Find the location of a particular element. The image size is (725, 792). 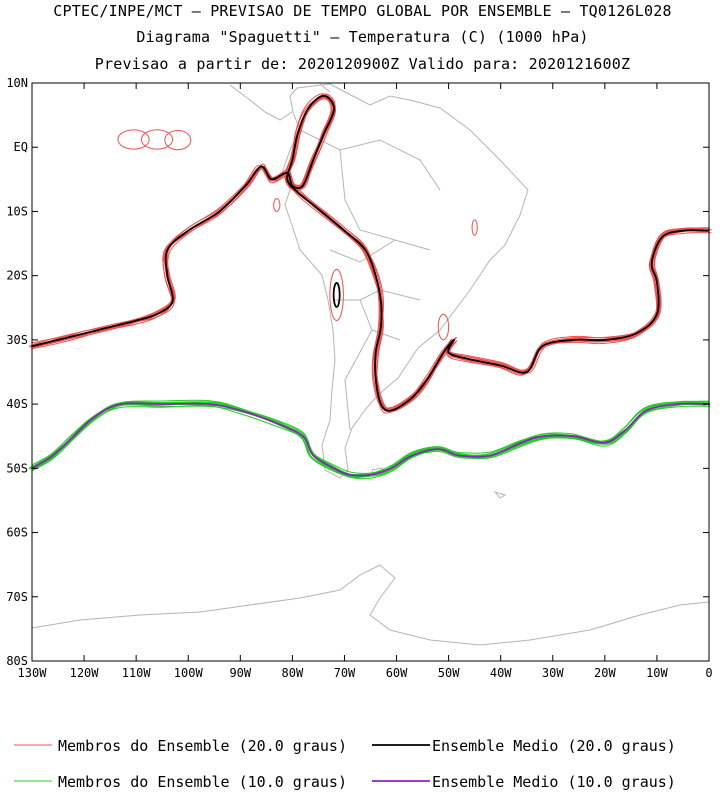

legend-label-member-10: Membros do Ensemble (10.0 graus) is located at coordinates (202, 782).